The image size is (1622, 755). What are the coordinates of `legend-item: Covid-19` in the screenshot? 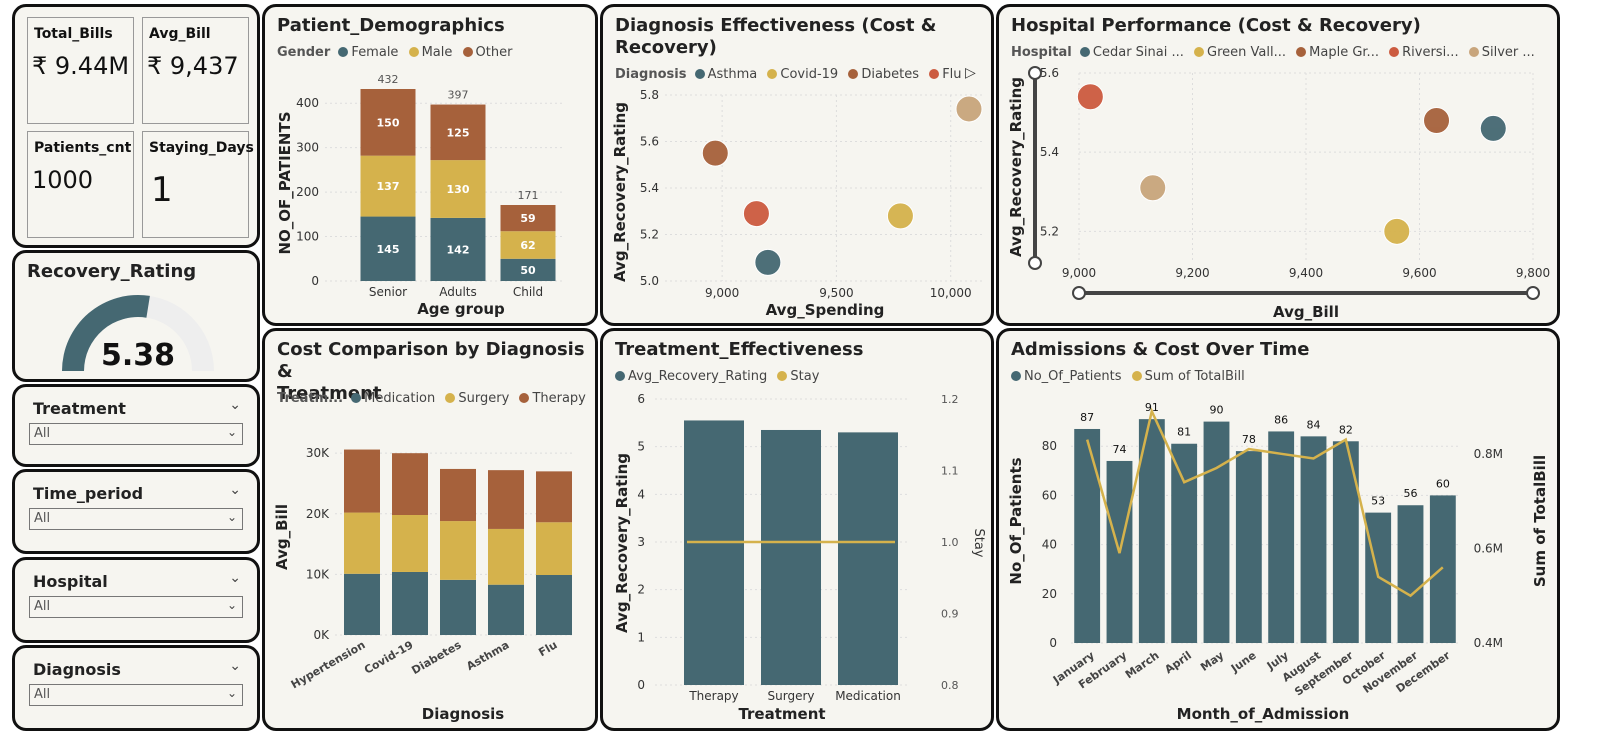 It's located at (802, 74).